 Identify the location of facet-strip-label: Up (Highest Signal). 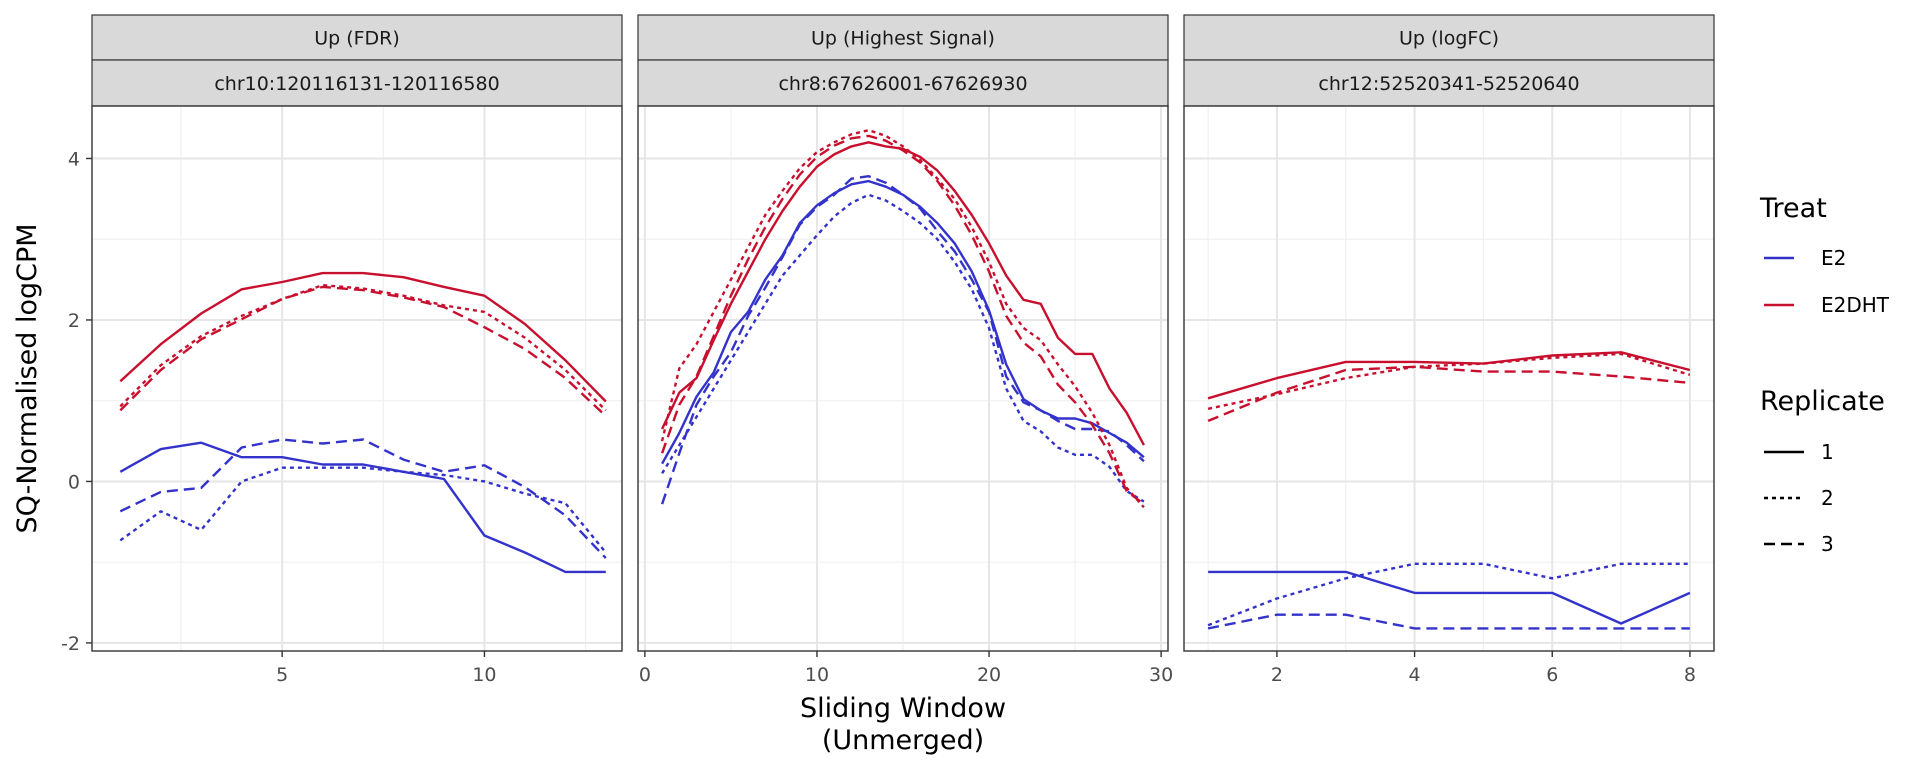
(903, 39).